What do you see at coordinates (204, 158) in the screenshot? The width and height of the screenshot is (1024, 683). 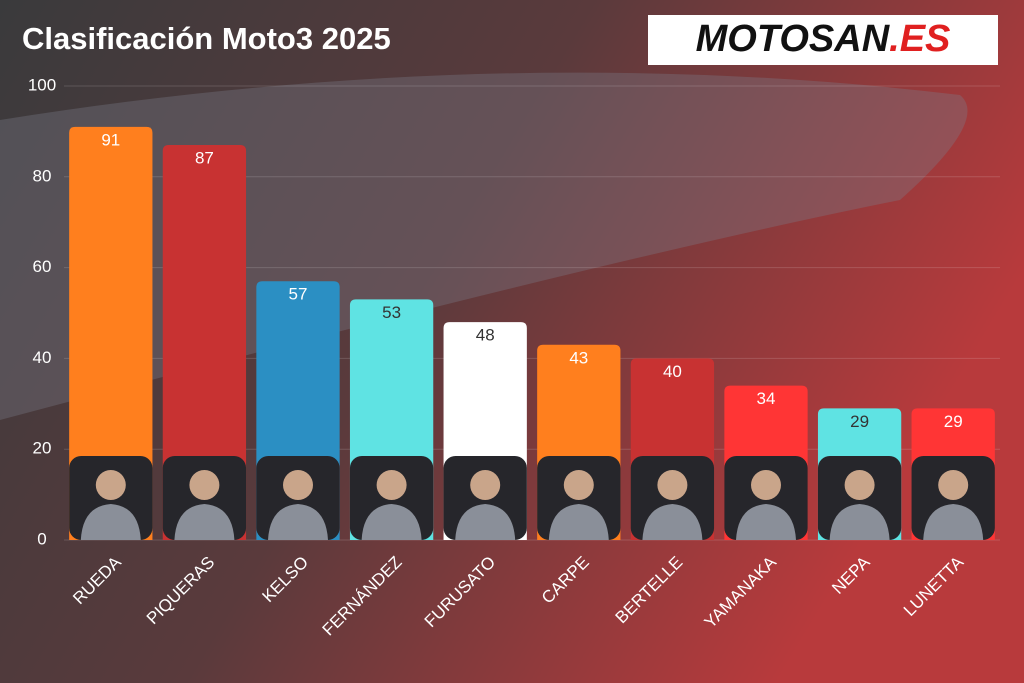 I see `value-label: 87` at bounding box center [204, 158].